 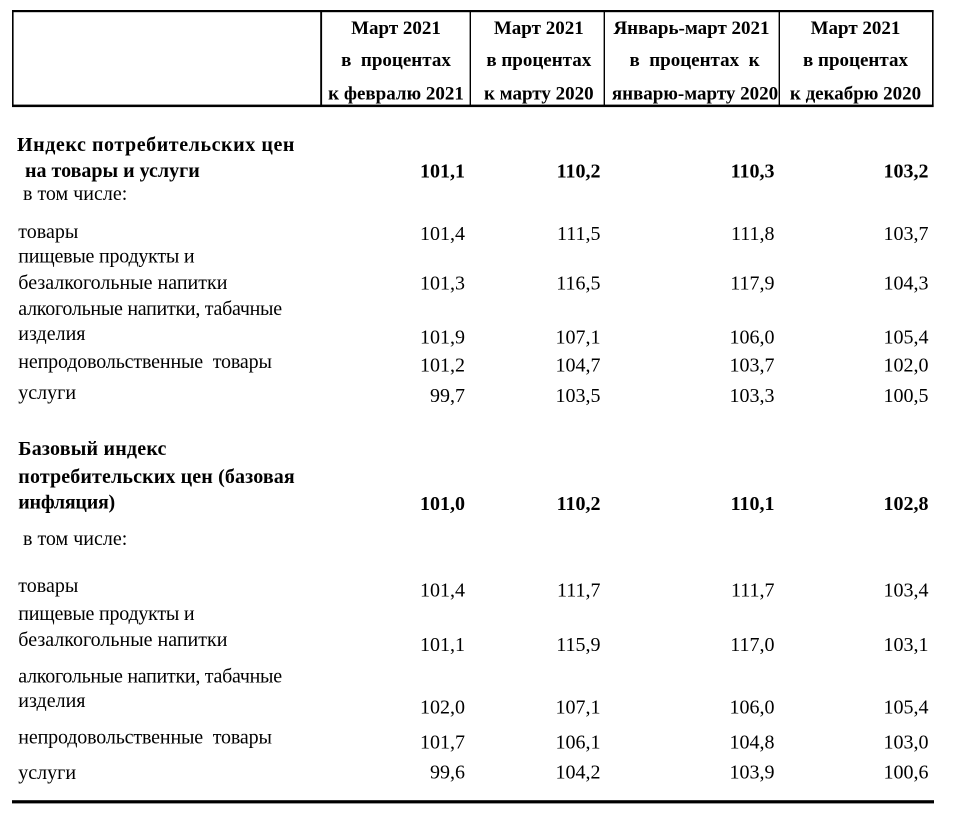 What do you see at coordinates (442, 338) in the screenshot?
I see `svg-text: 101,9` at bounding box center [442, 338].